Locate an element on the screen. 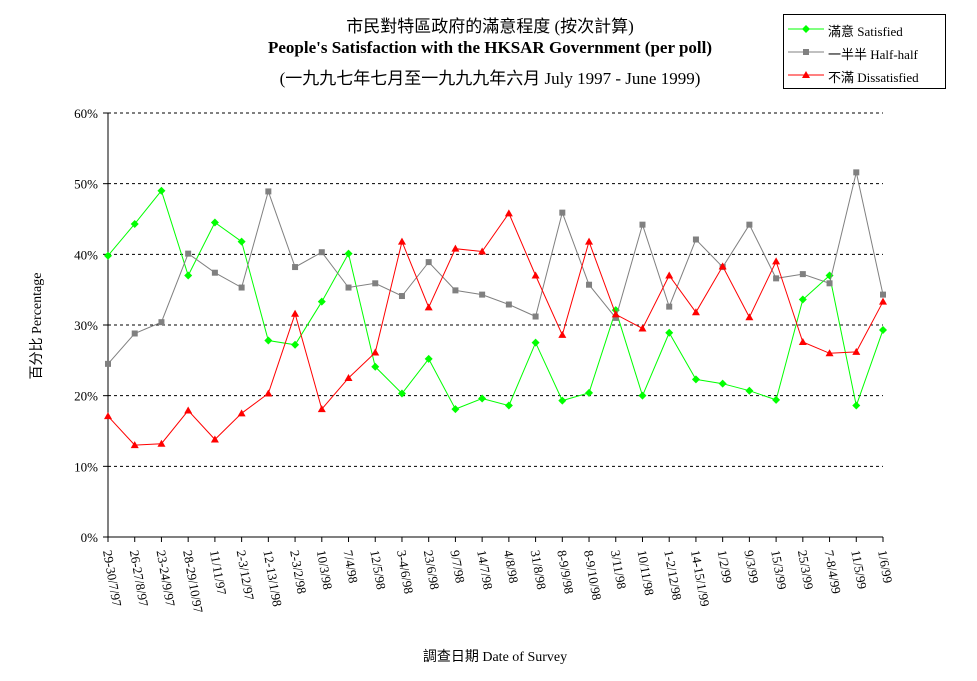  y-tick-label: 50% is located at coordinates (86, 184).